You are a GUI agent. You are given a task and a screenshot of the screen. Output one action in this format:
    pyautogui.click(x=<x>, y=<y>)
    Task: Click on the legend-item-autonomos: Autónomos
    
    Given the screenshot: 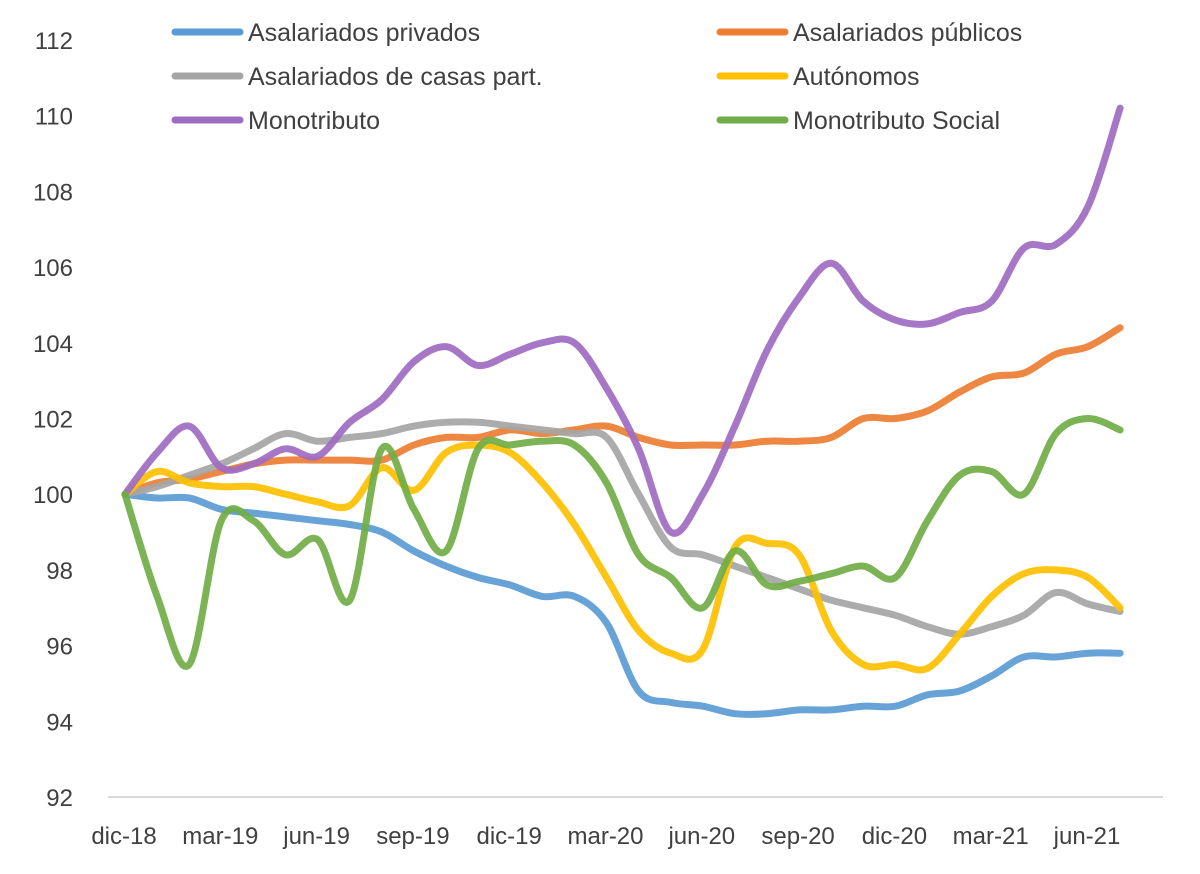 What is the action you would take?
    pyautogui.click(x=817, y=77)
    